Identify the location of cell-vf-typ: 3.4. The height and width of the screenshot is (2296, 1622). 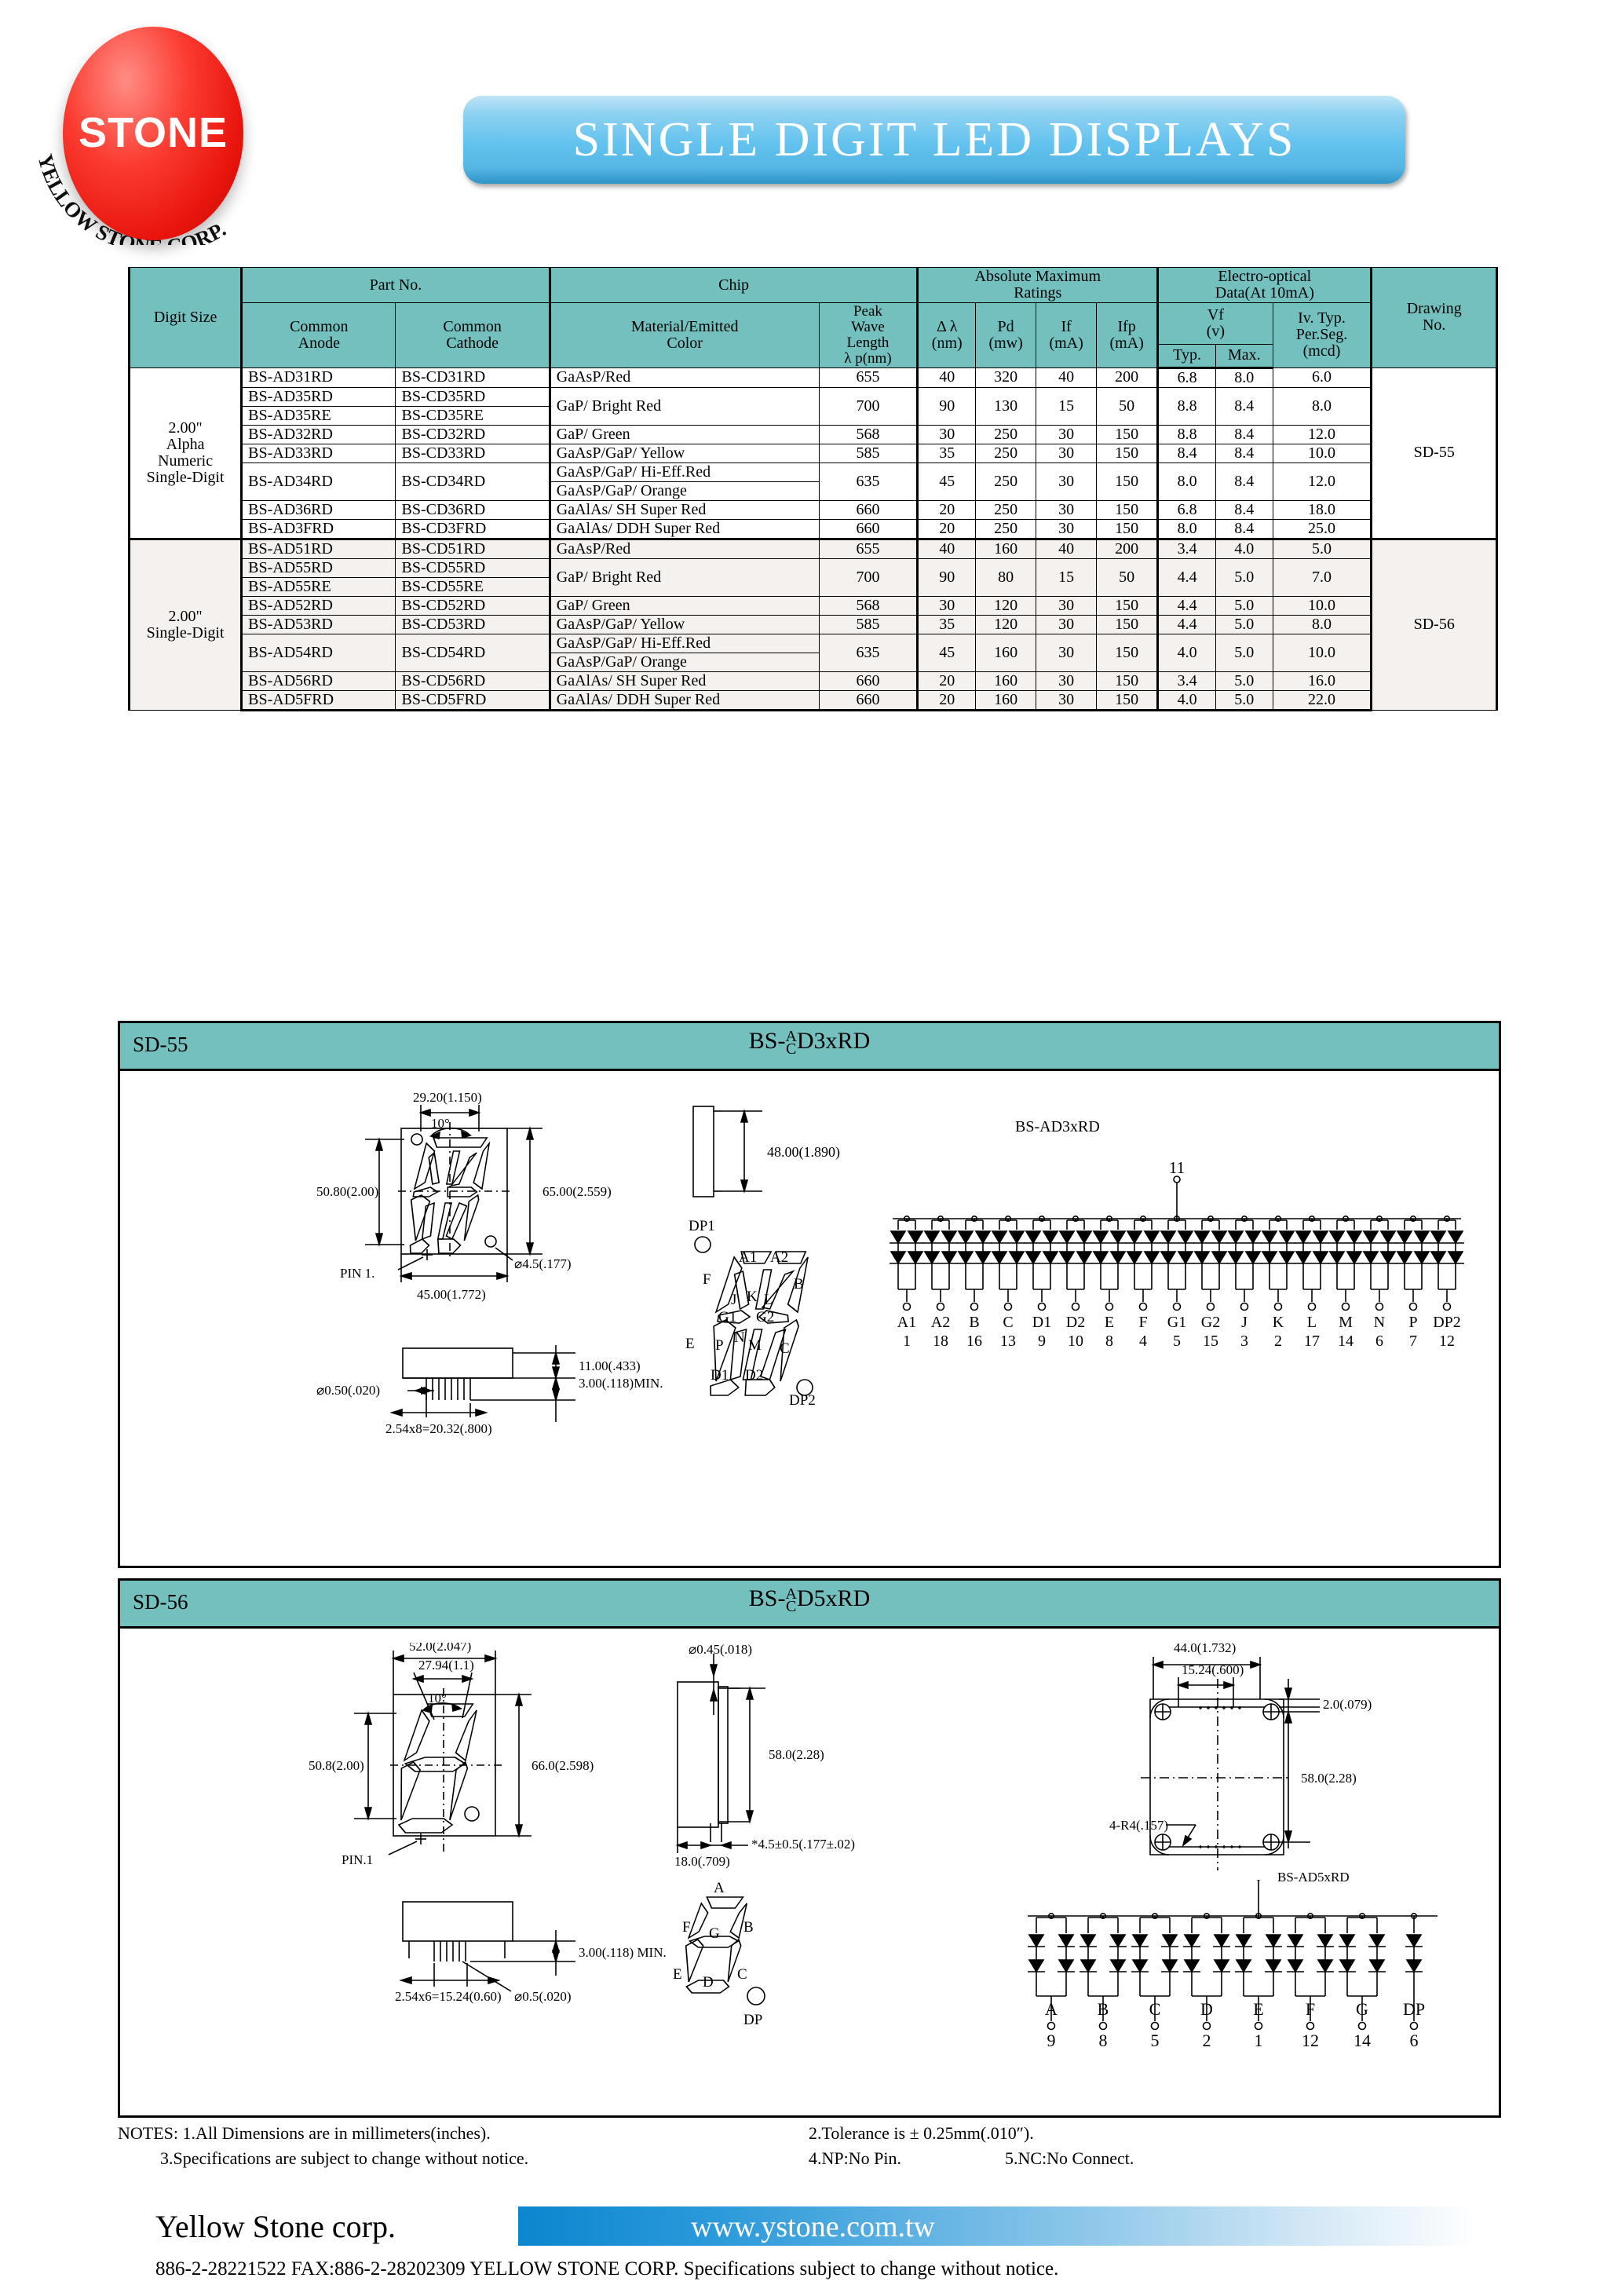
(1186, 681).